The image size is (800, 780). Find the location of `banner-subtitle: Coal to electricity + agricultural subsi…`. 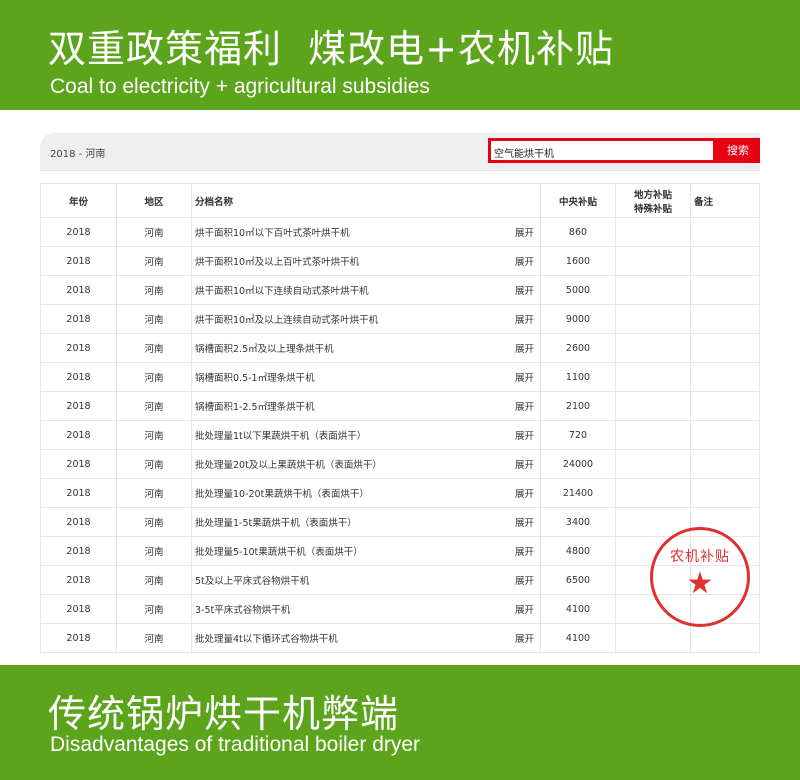

banner-subtitle: Coal to electricity + agricultural subsi… is located at coordinates (240, 86).